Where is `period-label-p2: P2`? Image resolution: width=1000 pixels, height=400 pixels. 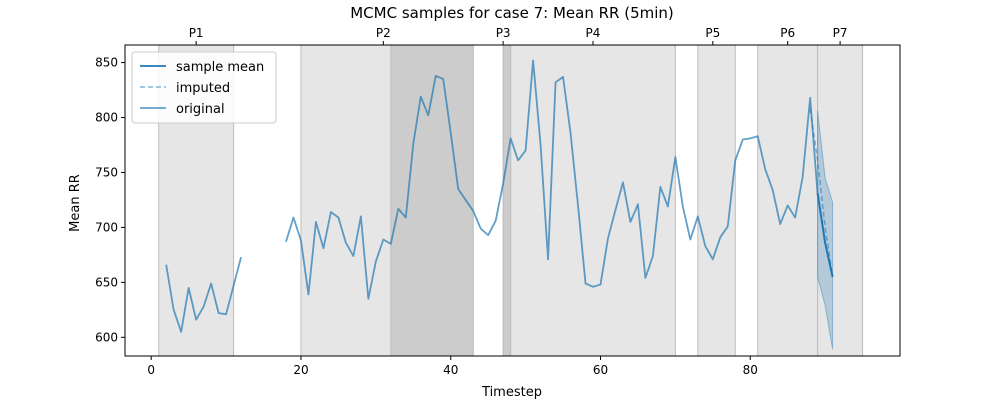
period-label-p2: P2 is located at coordinates (383, 33).